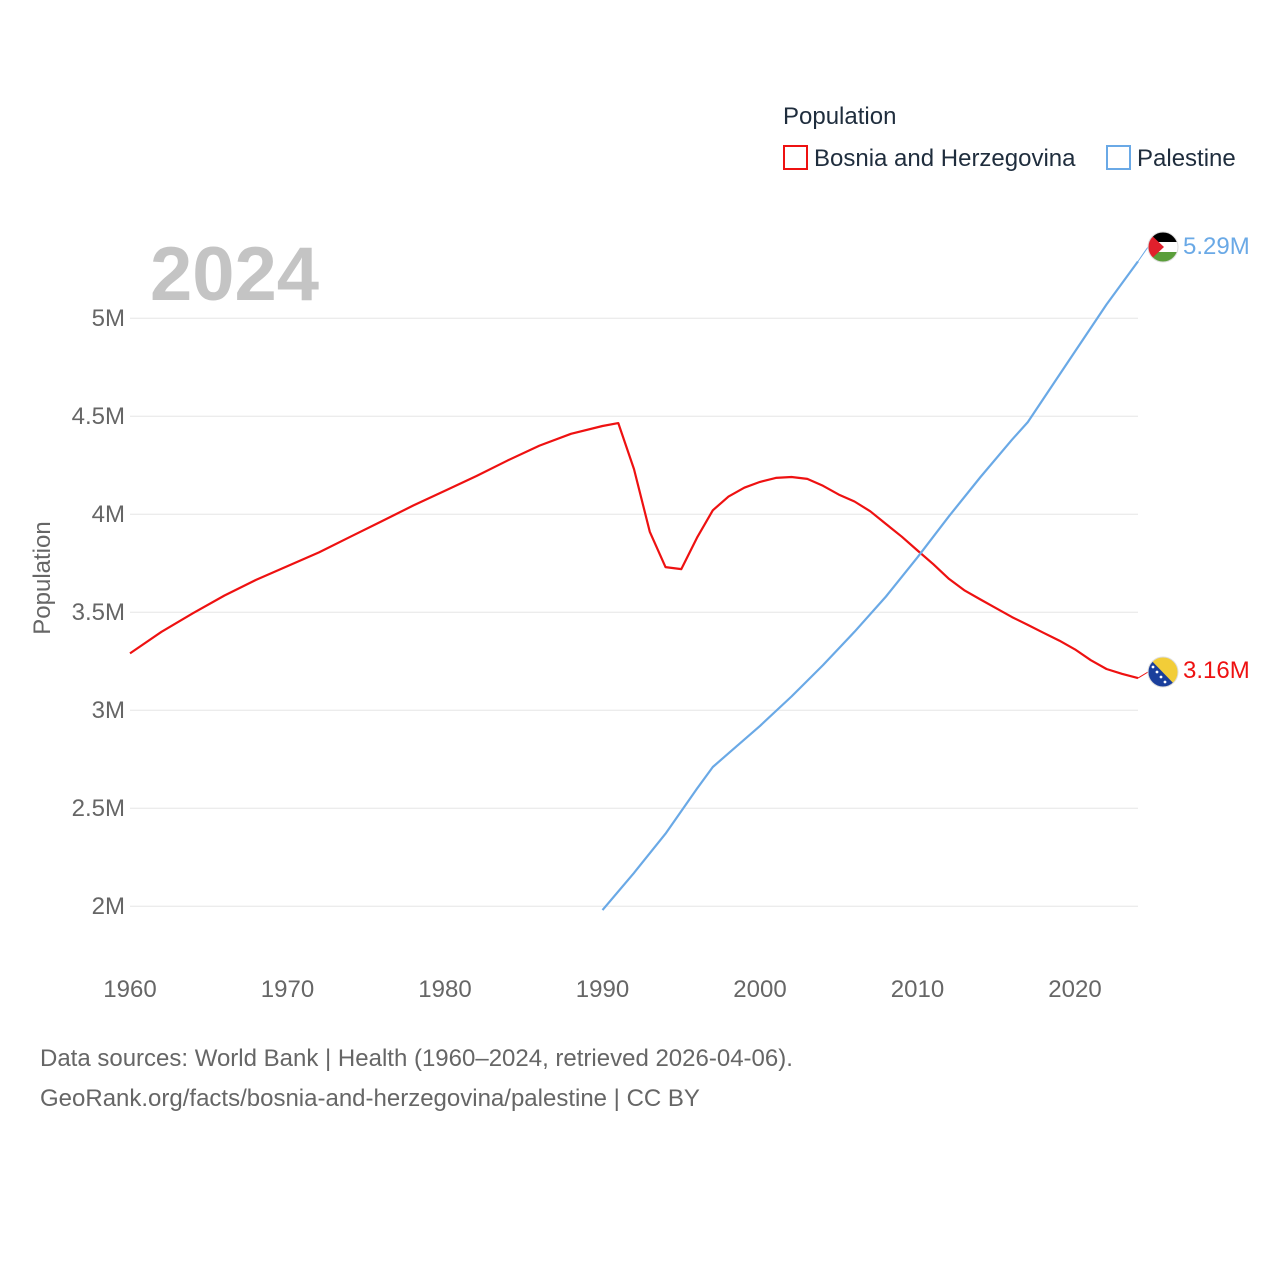 Image resolution: width=1280 pixels, height=1280 pixels. I want to click on y-tick-label: 2M, so click(108, 906).